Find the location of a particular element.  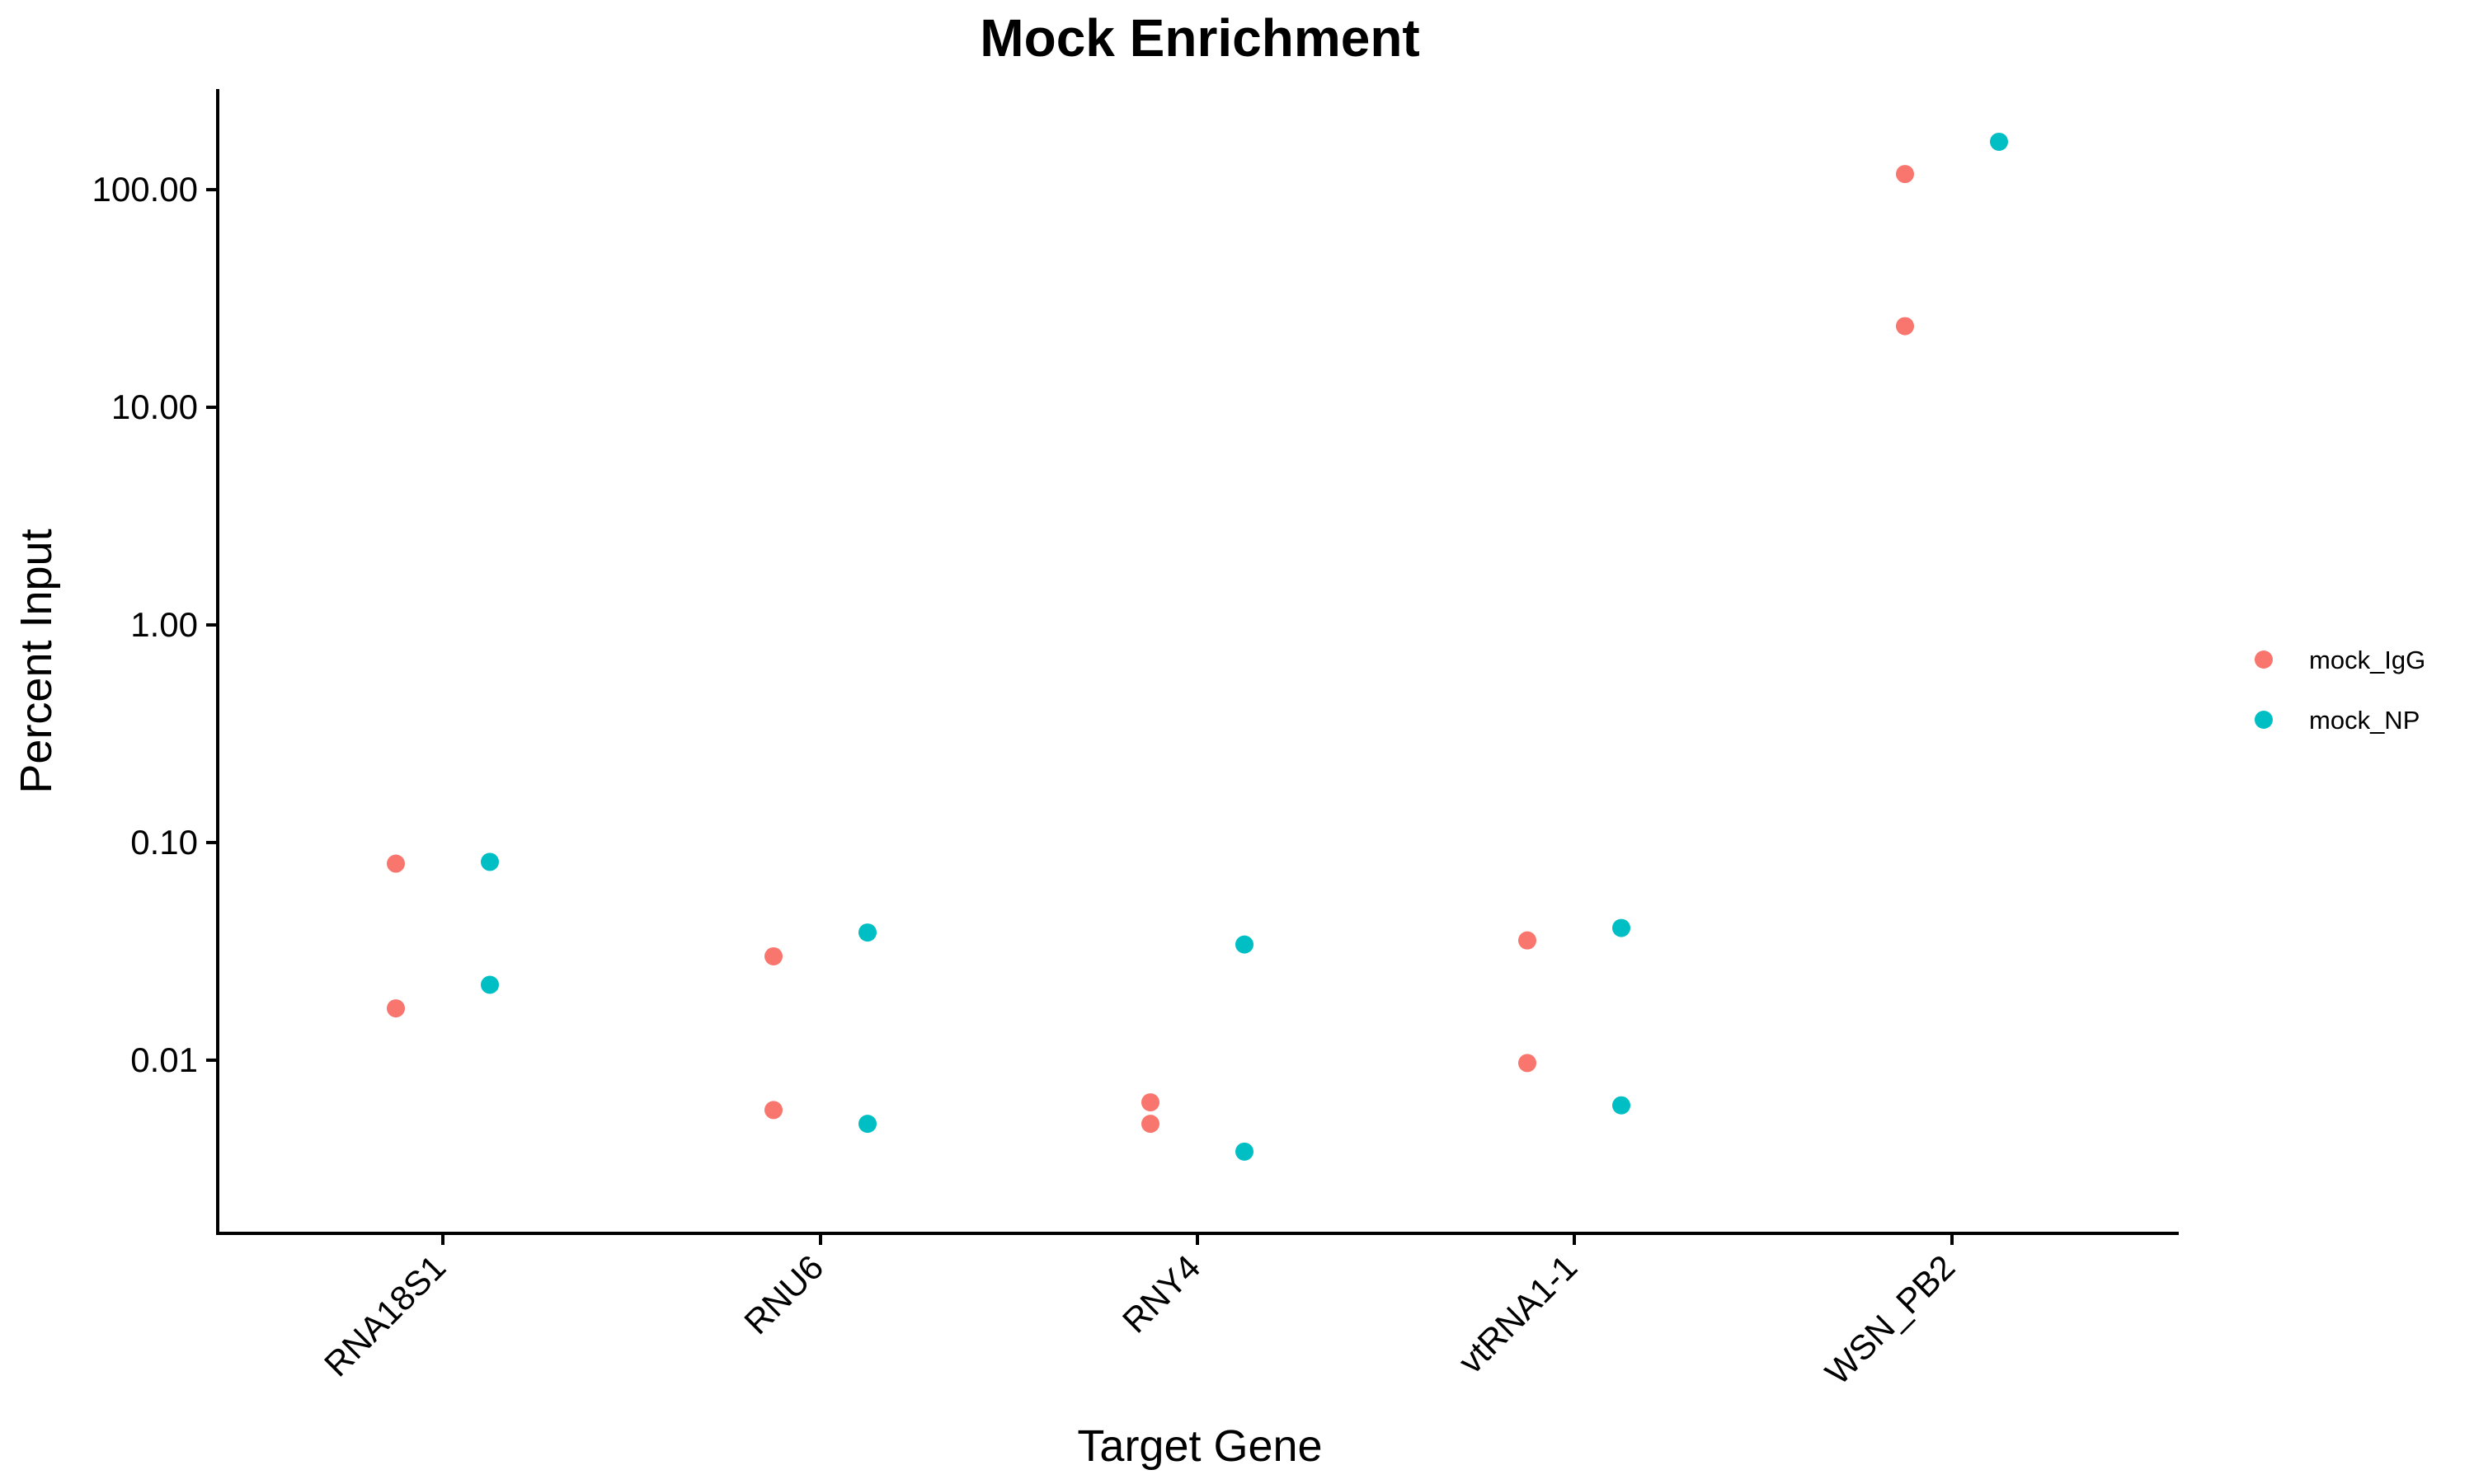

y-tick-label: 0.01 is located at coordinates (164, 1059).